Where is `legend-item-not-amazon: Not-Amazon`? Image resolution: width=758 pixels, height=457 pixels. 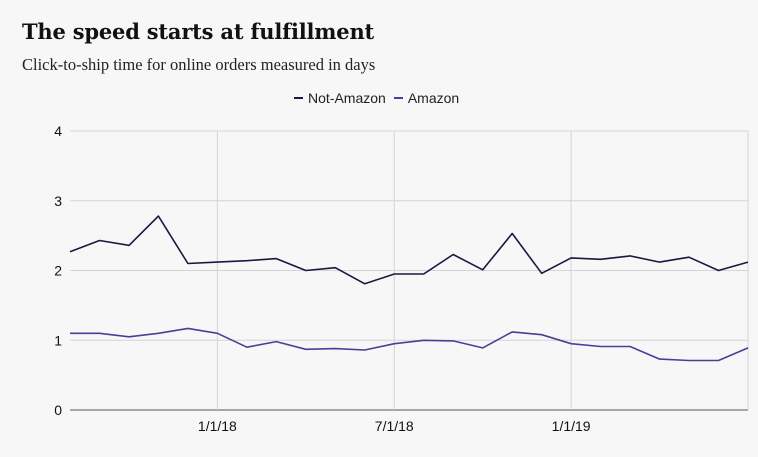
legend-item-not-amazon: Not-Amazon is located at coordinates (340, 98).